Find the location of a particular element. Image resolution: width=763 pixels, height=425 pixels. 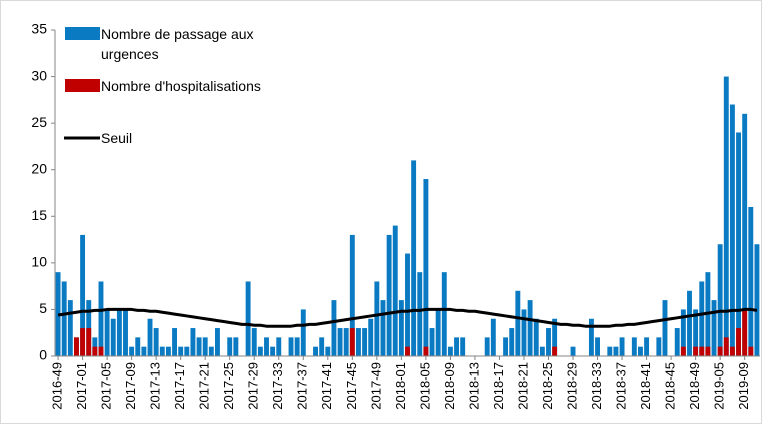

x-tick-label: 2018-17 is located at coordinates (498, 386).